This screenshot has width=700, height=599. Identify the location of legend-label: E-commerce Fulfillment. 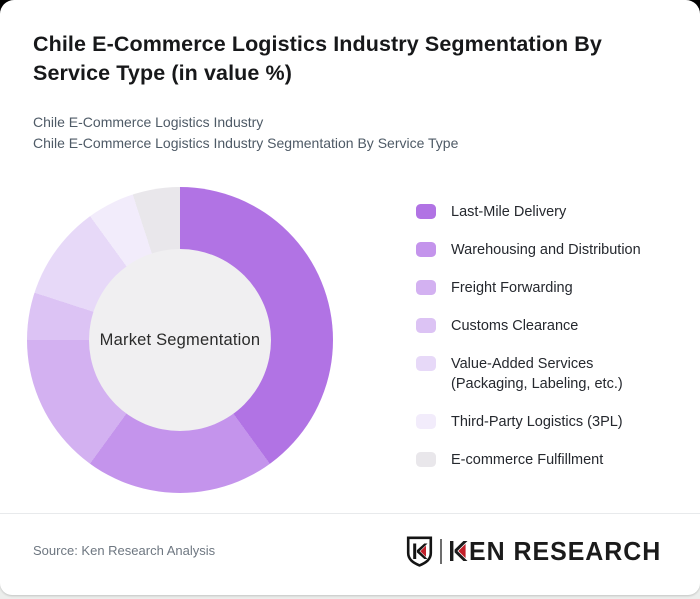
(527, 460).